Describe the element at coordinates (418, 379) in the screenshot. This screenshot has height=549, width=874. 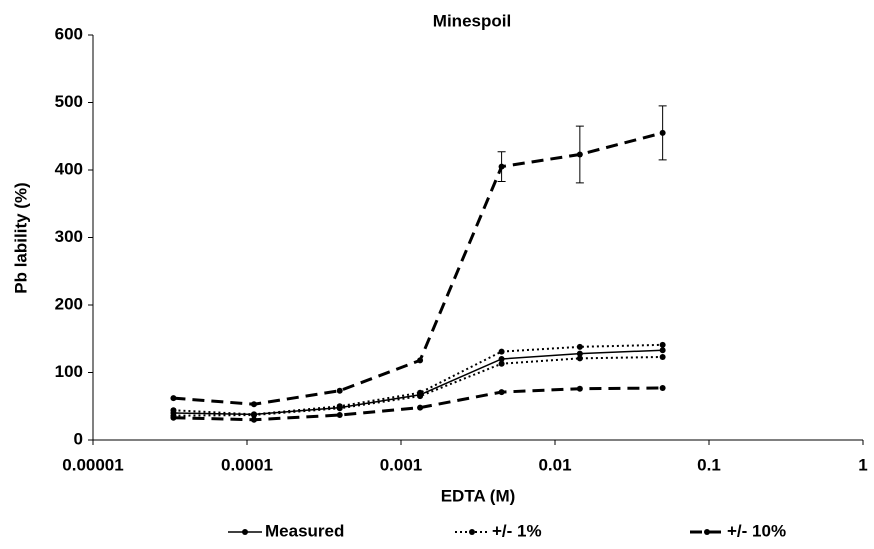
I see `series-line` at that location.